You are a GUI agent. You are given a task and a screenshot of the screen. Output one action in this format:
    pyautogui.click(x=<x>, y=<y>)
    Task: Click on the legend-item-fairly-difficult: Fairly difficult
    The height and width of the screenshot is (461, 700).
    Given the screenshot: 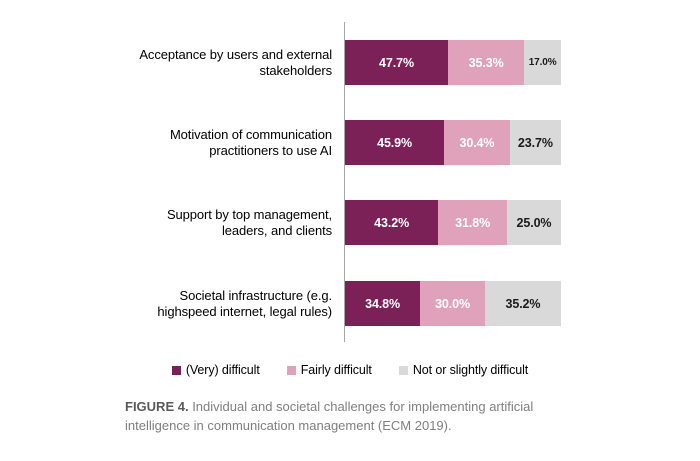 What is the action you would take?
    pyautogui.click(x=329, y=370)
    